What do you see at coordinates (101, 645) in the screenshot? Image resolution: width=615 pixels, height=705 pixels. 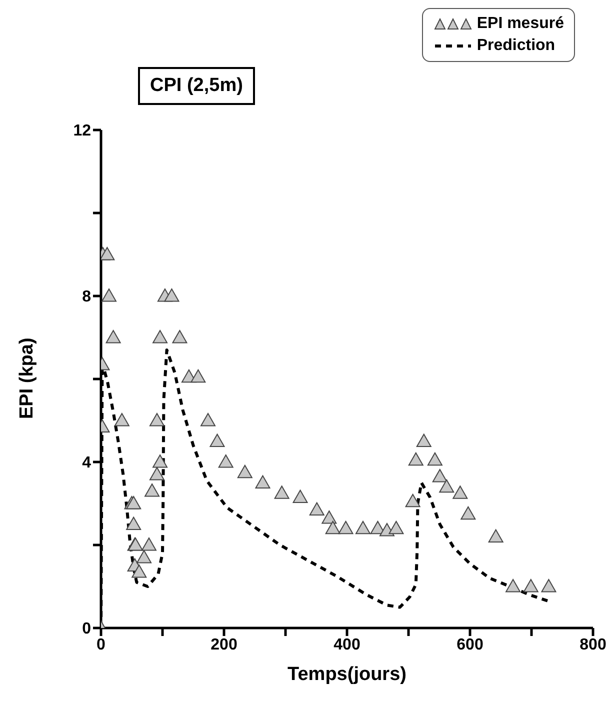 I see `x-tick-label: 0` at bounding box center [101, 645].